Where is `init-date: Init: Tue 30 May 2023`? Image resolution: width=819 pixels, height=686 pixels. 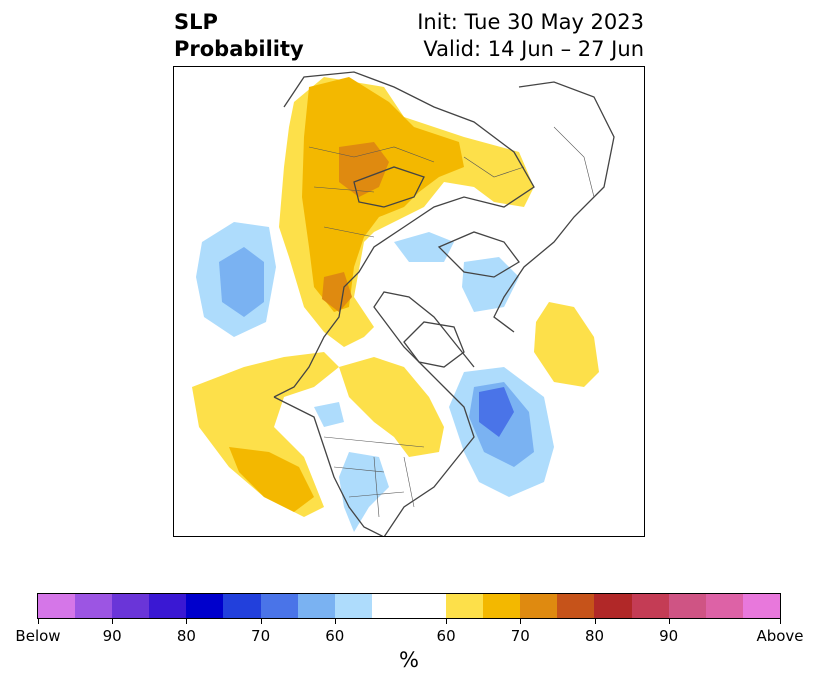
init-date: Init: Tue 30 May 2023 is located at coordinates (530, 22).